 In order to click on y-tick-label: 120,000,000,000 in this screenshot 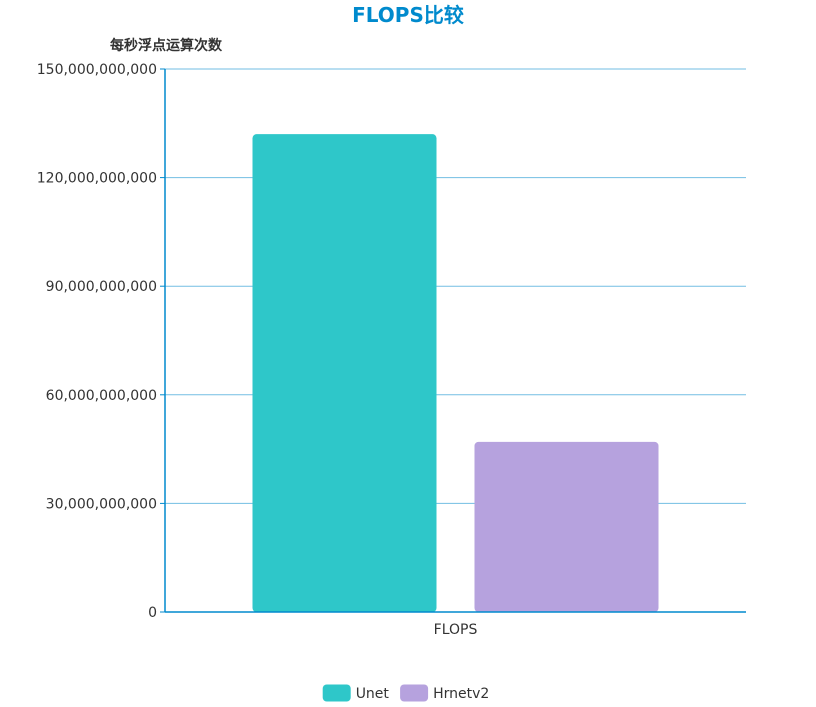, I will do `click(97, 179)`.